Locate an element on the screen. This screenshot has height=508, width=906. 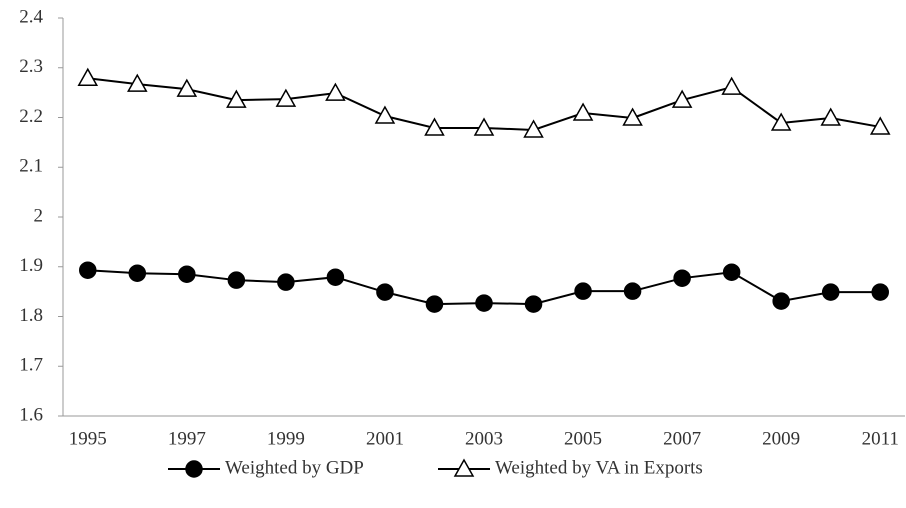
y-tick-label: 1.9 is located at coordinates (31, 265).